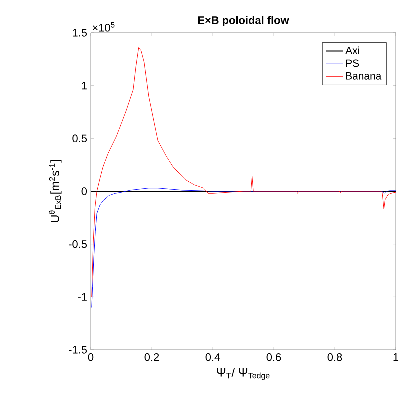  I want to click on chart-title: E×B poloidal flow, so click(244, 21).